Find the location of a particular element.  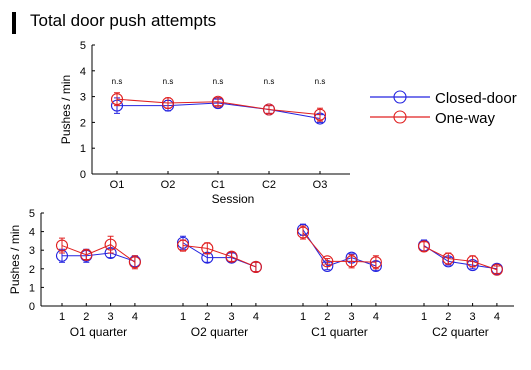

bottom-y-tick-label: 2 is located at coordinates (32, 270).